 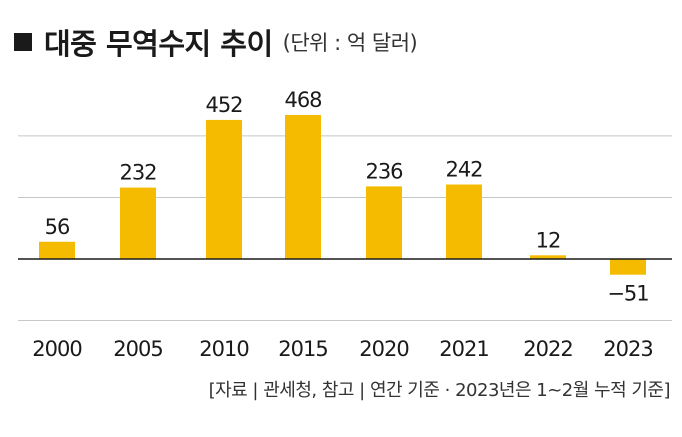 What do you see at coordinates (303, 186) in the screenshot?
I see `bar-2015` at bounding box center [303, 186].